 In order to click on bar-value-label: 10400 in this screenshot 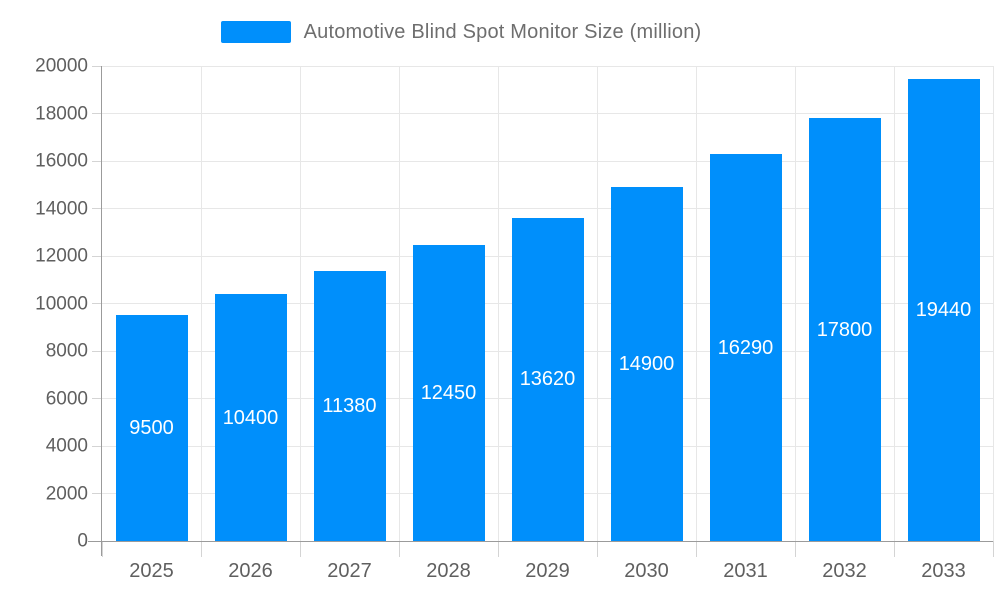, I will do `click(250, 417)`.